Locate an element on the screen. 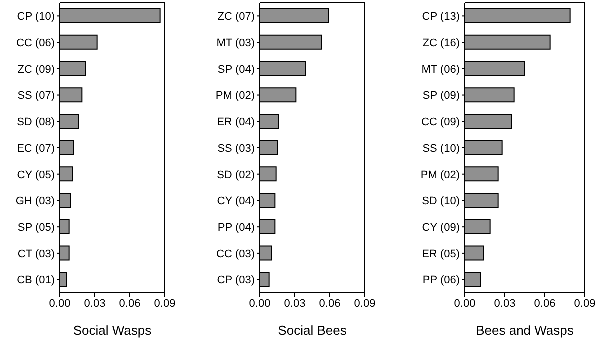  y-tick-label: CT (03) is located at coordinates (36, 254).